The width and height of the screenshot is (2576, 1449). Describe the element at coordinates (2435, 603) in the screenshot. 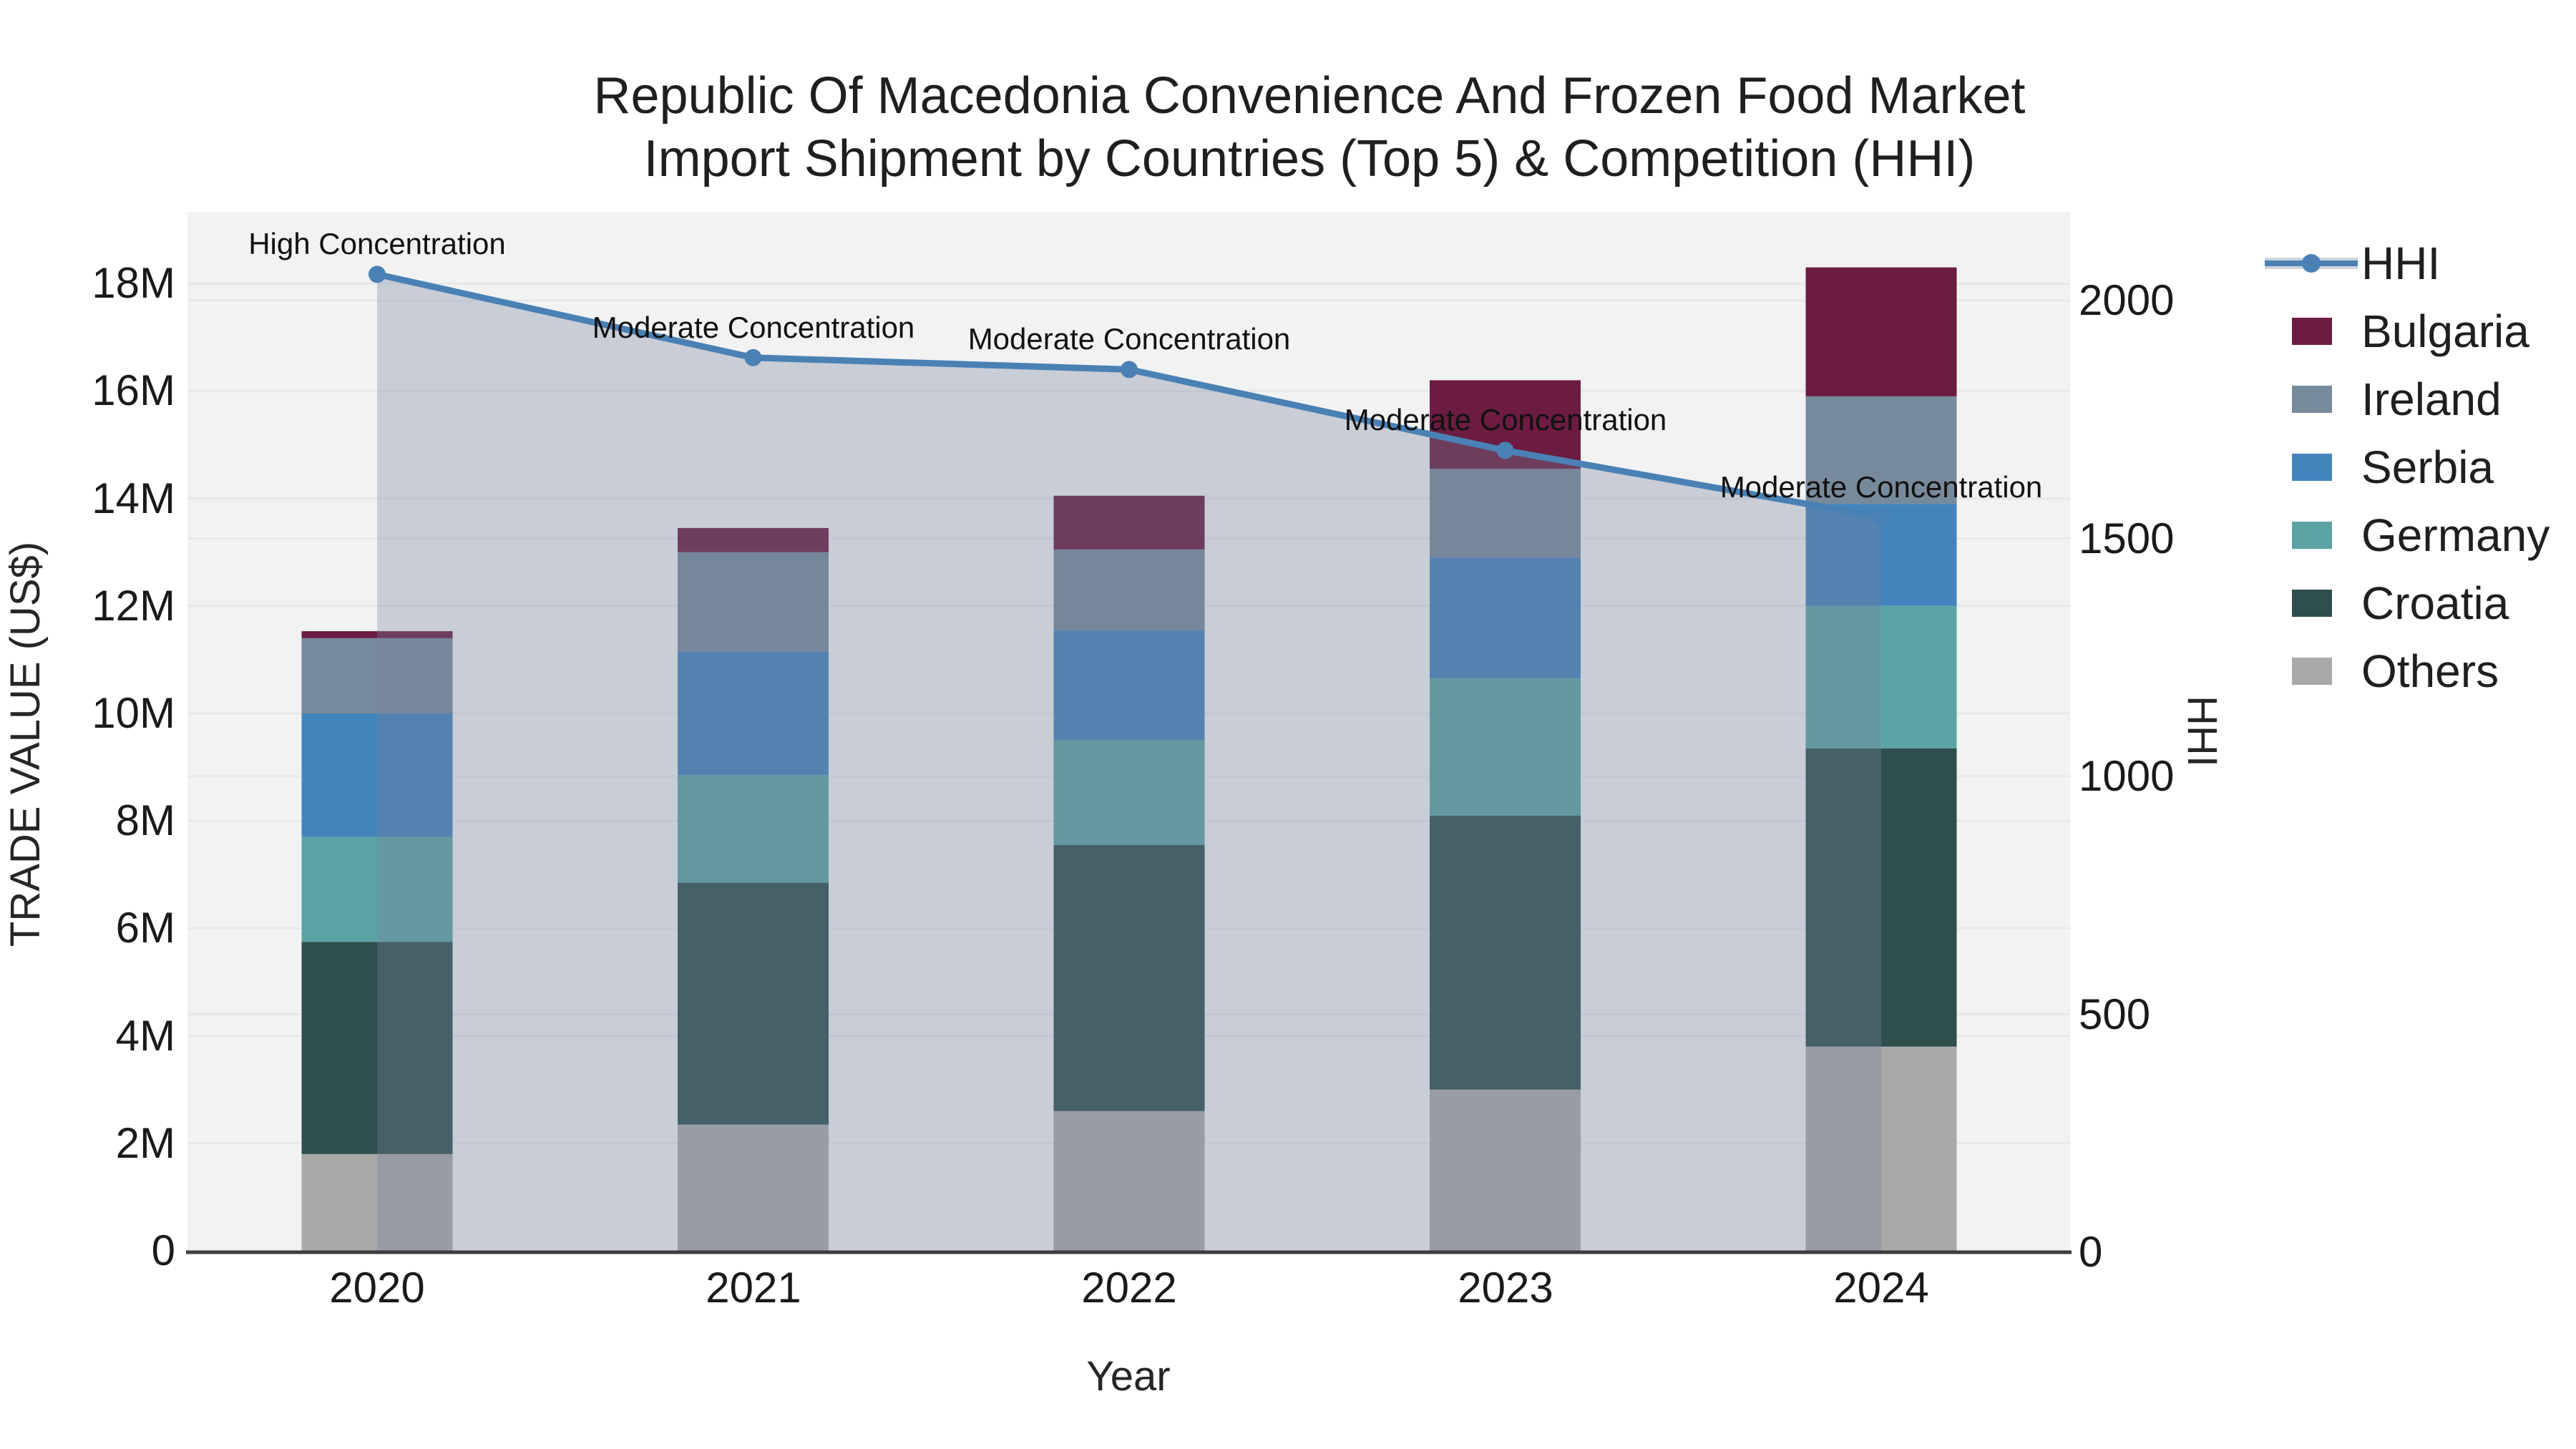

I see `legend-item-label: Croatia` at that location.